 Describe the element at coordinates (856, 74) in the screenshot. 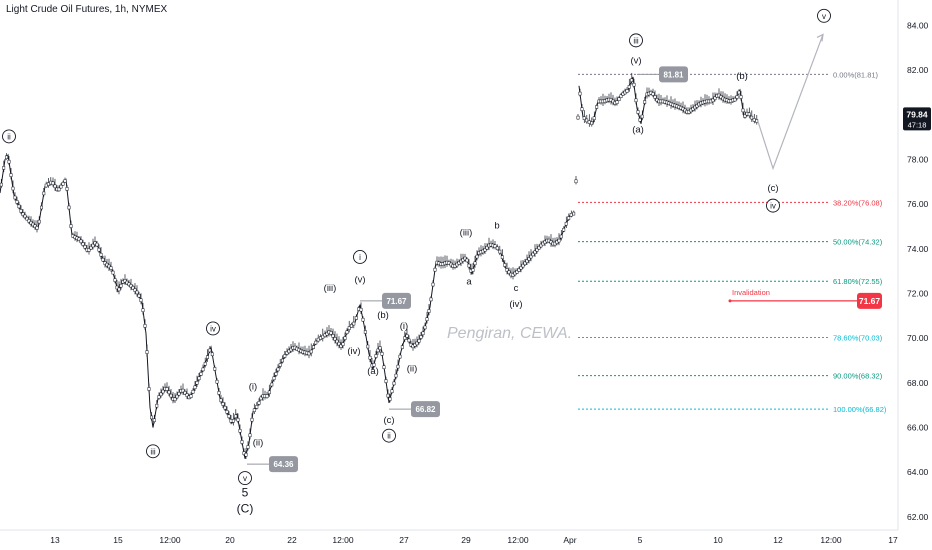

I see `fib-level-label: 0.00%(81.81)` at that location.